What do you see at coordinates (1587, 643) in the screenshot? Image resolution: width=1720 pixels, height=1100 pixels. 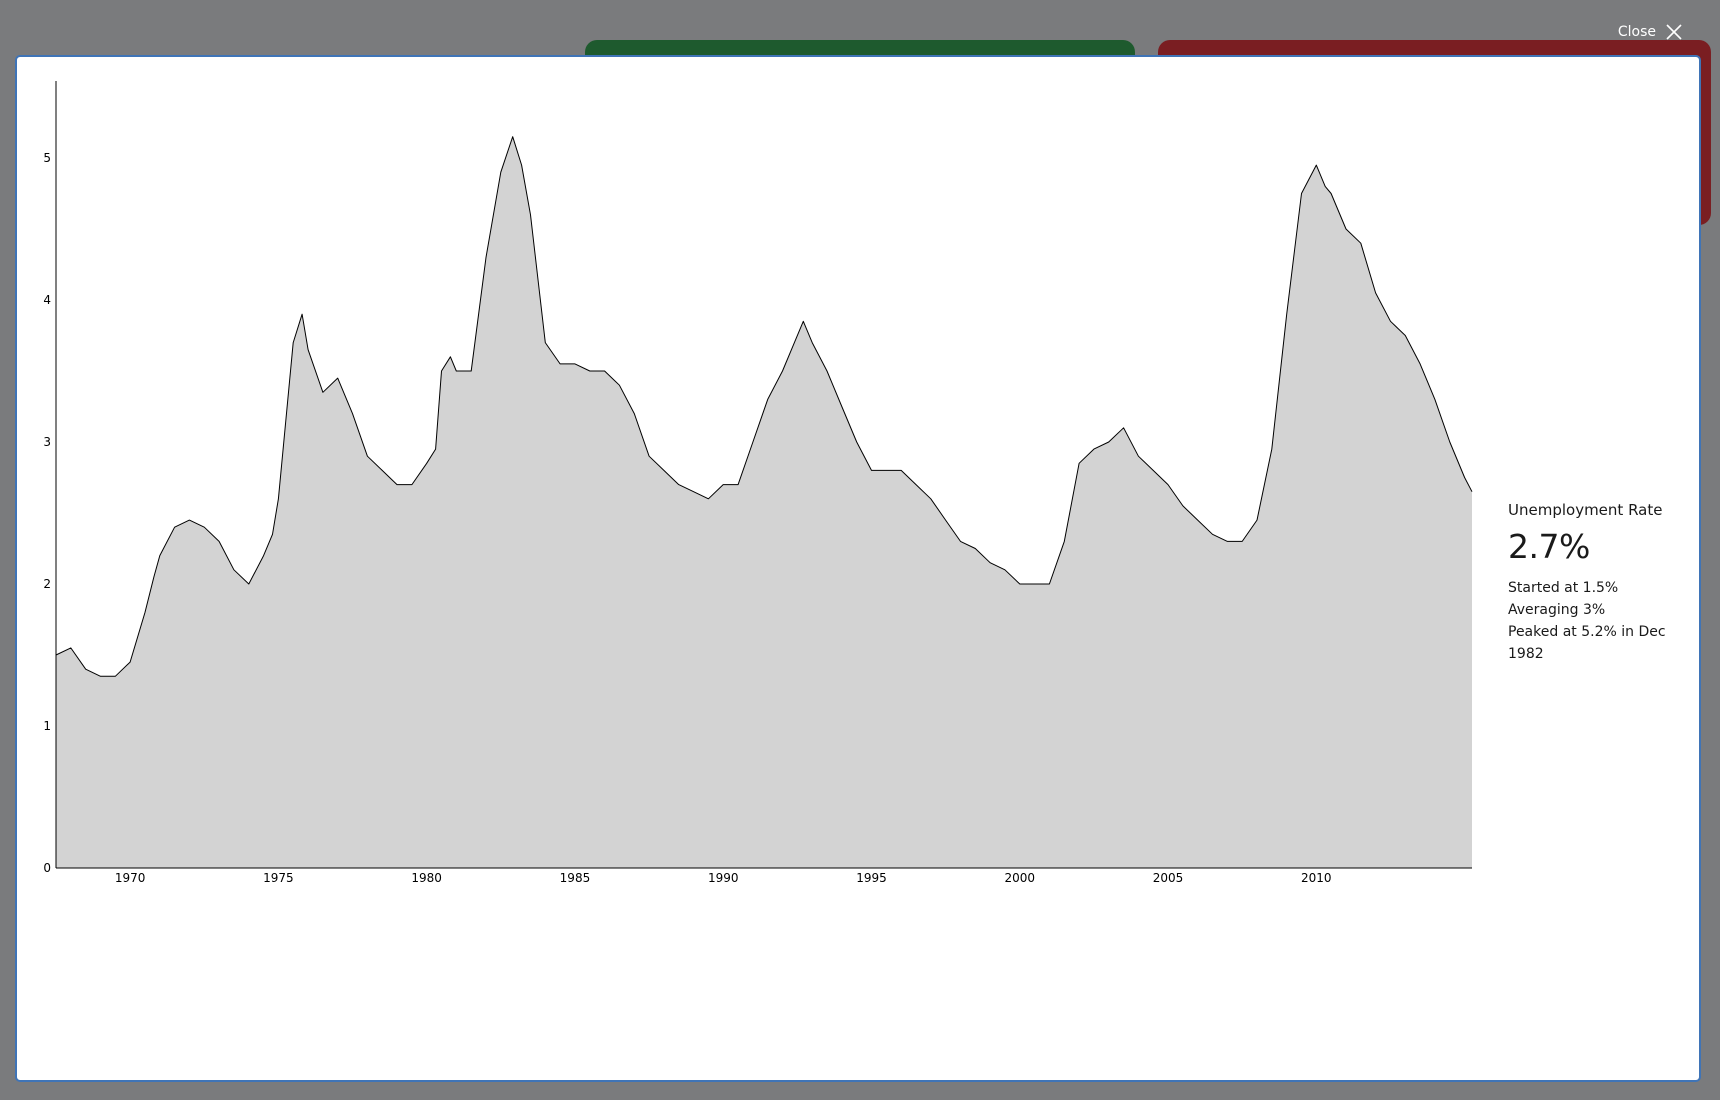 I see `peak-stat: Peaked at 5.2% in Dec 1982` at bounding box center [1587, 643].